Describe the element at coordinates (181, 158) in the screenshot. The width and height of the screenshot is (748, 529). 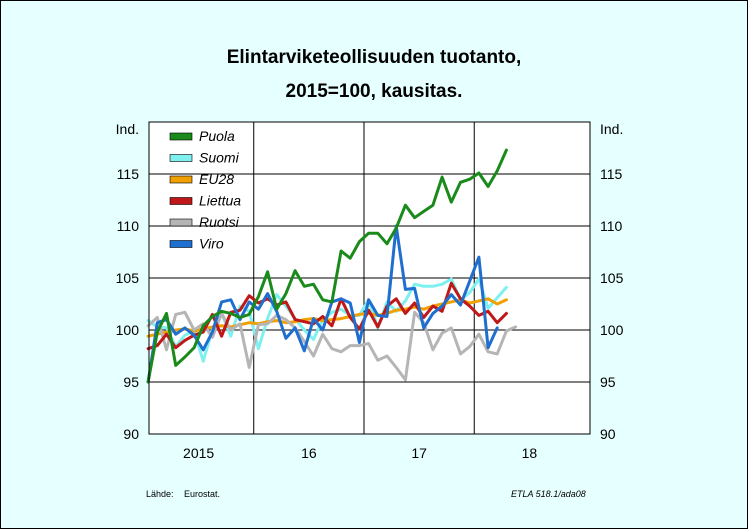
I see `legend-swatch-suomi` at that location.